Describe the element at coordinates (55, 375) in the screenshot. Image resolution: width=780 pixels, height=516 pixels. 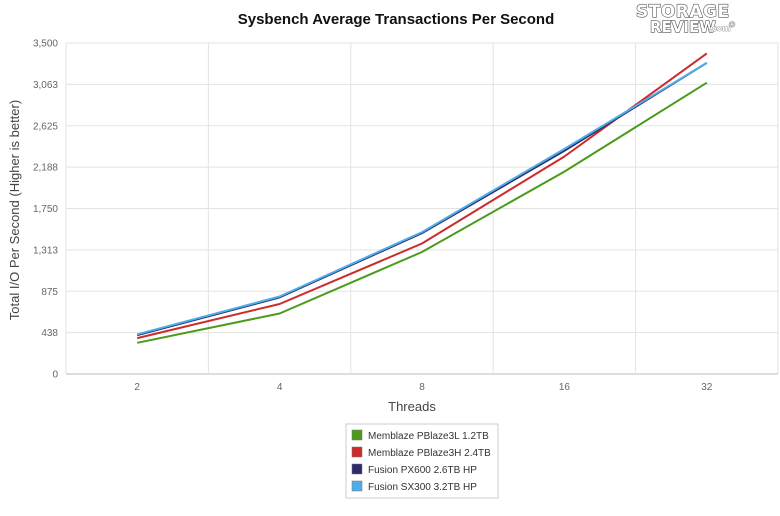
I see `y-tick-label: 0` at that location.